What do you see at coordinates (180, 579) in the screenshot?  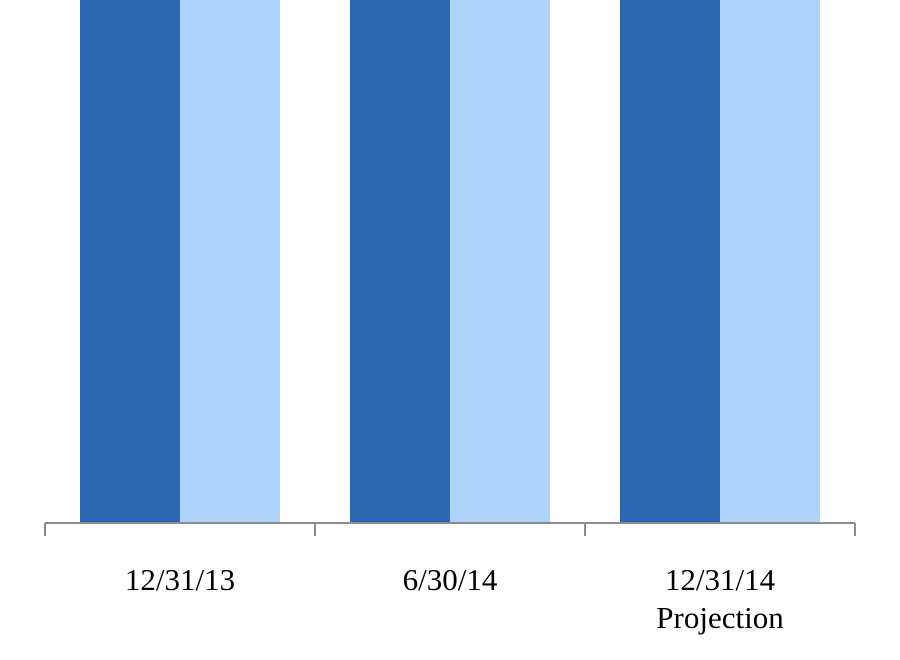 I see `x-tick-label-1: 12/31/13` at bounding box center [180, 579].